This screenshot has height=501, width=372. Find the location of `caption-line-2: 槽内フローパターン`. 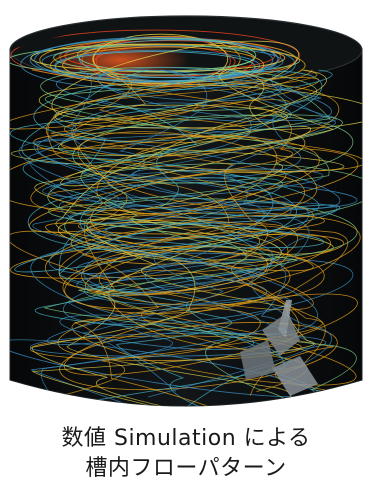

caption-line-2: 槽内フローパターン is located at coordinates (186, 468).